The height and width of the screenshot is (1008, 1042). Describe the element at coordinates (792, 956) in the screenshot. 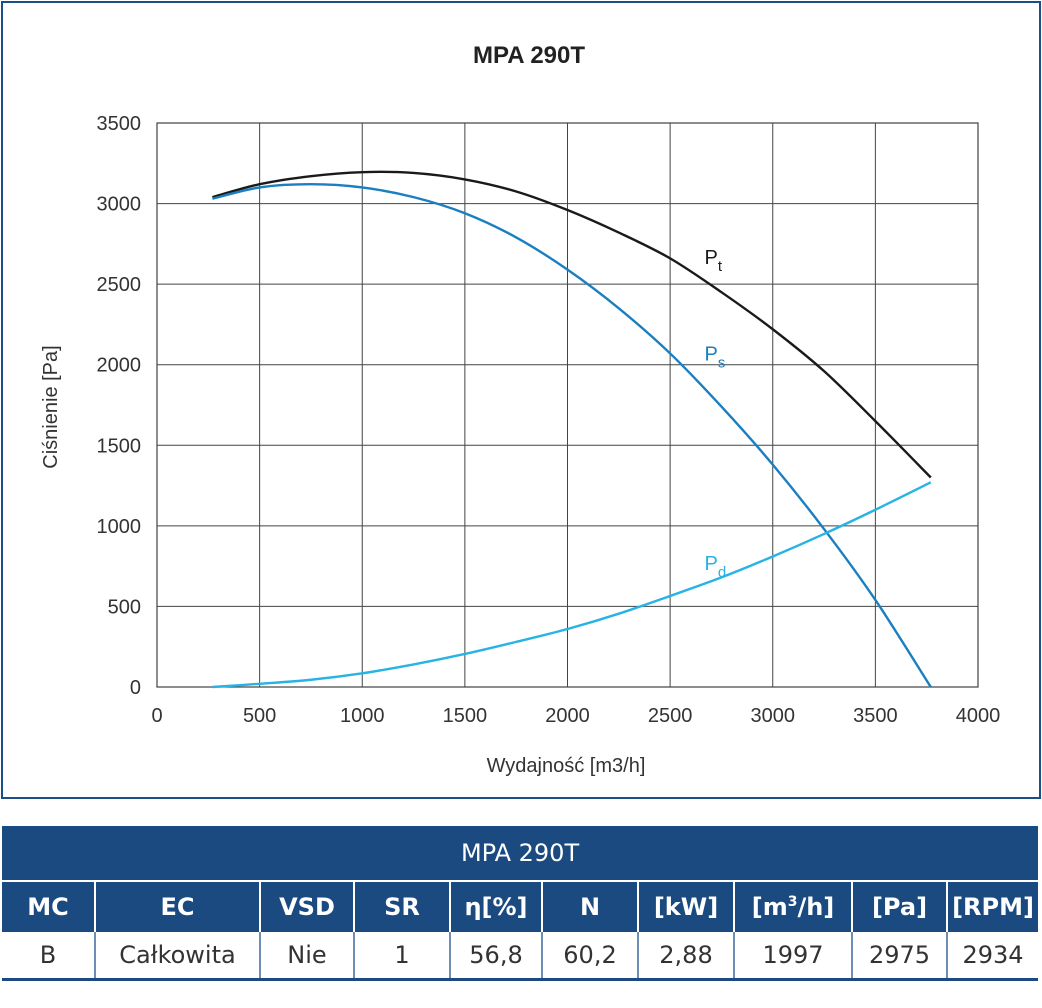

I see `table-cell: 1997` at that location.